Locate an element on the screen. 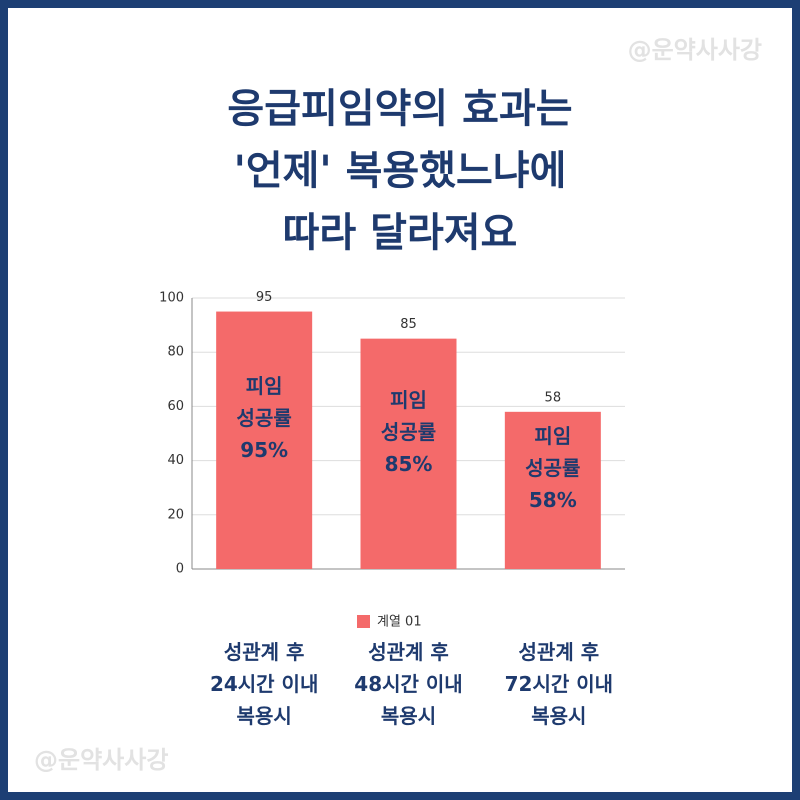 The width and height of the screenshot is (800, 800). x-tick-label: 성관계 후 24시간 이내 복용시 is located at coordinates (264, 684).